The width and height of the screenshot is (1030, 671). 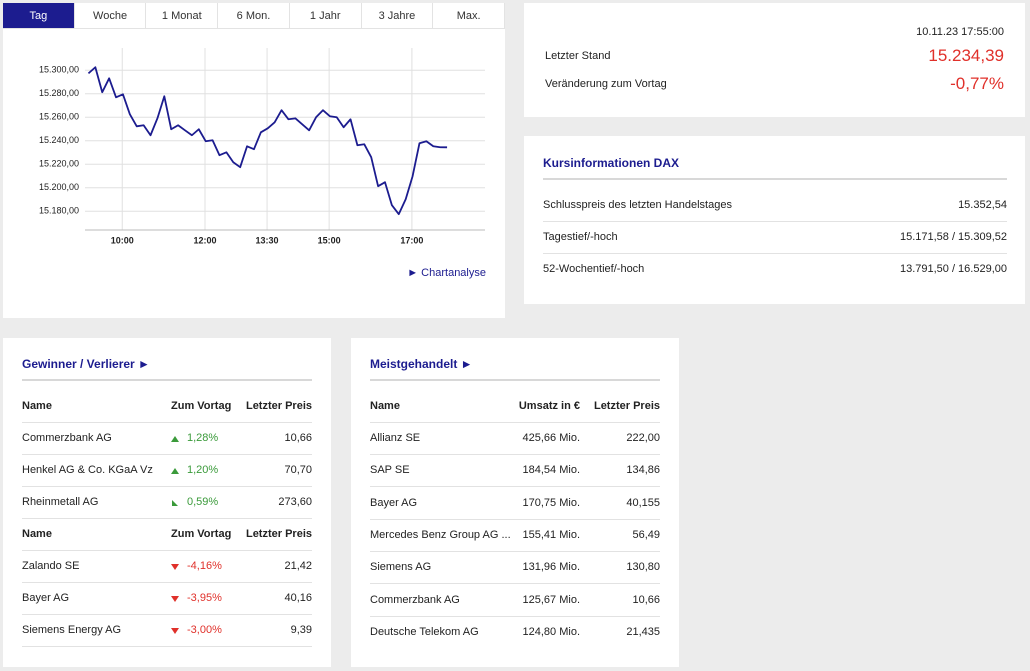 What do you see at coordinates (201, 406) in the screenshot?
I see `column-header: Zum Vortag` at bounding box center [201, 406].